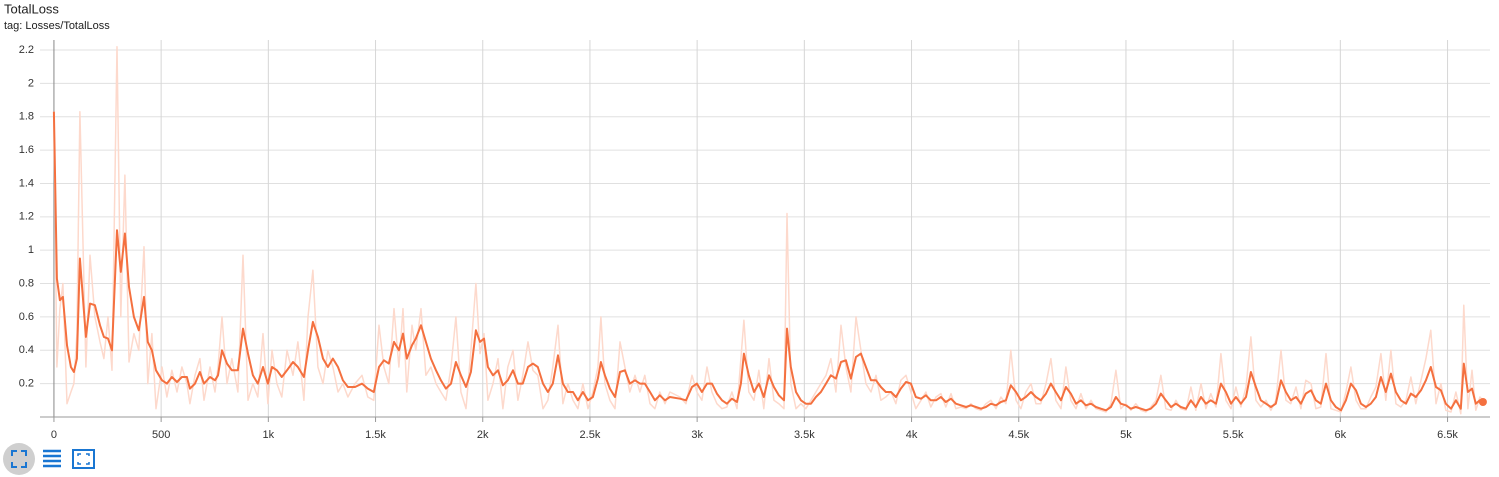 The height and width of the screenshot is (477, 1499). I want to click on y-tick-label: 1.4, so click(26, 183).